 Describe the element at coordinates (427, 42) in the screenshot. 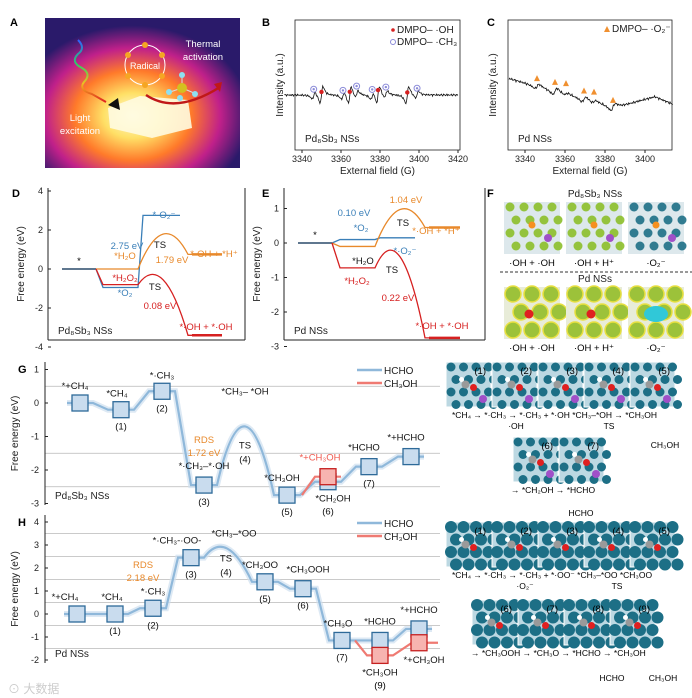

I see `legend-ch3-label: DMPO– ·CH₃` at that location.